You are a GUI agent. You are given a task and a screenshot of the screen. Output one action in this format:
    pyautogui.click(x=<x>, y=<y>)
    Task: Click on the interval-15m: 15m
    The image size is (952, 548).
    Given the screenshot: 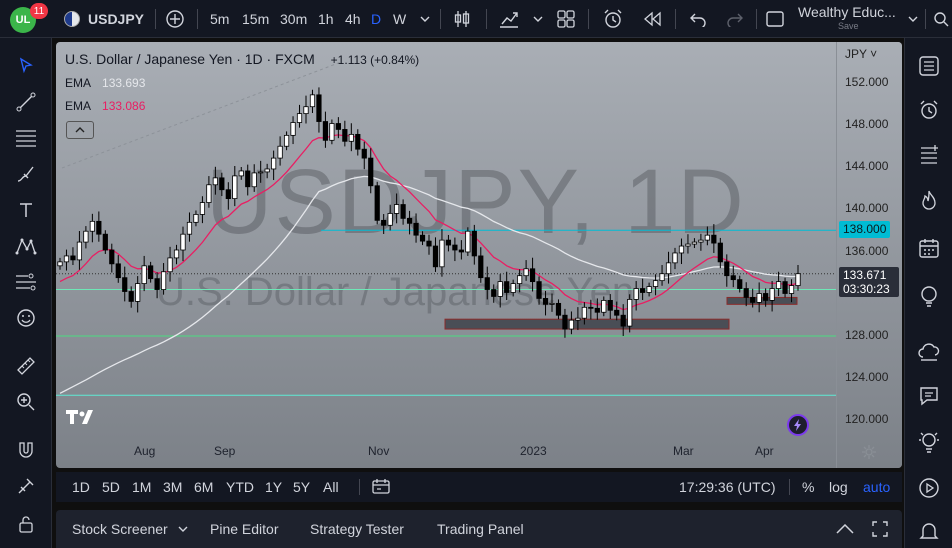 What is the action you would take?
    pyautogui.click(x=256, y=19)
    